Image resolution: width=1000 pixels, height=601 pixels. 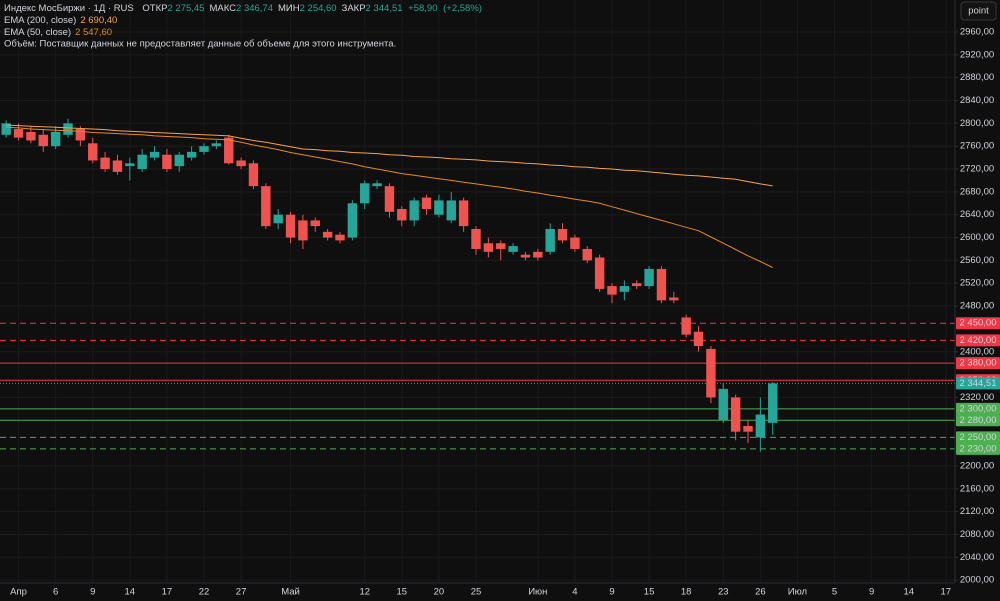 I want to click on y-tick-label: 2520,00, so click(x=977, y=283).